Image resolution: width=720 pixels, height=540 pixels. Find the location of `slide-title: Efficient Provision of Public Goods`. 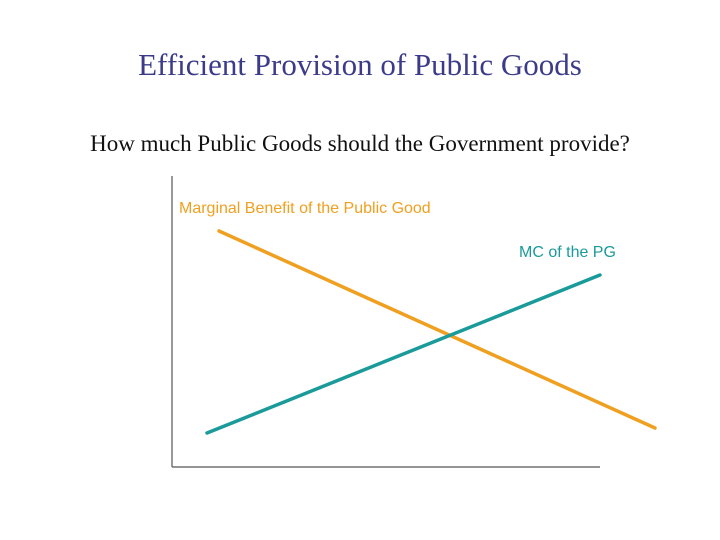

slide-title: Efficient Provision of Public Goods is located at coordinates (360, 64).